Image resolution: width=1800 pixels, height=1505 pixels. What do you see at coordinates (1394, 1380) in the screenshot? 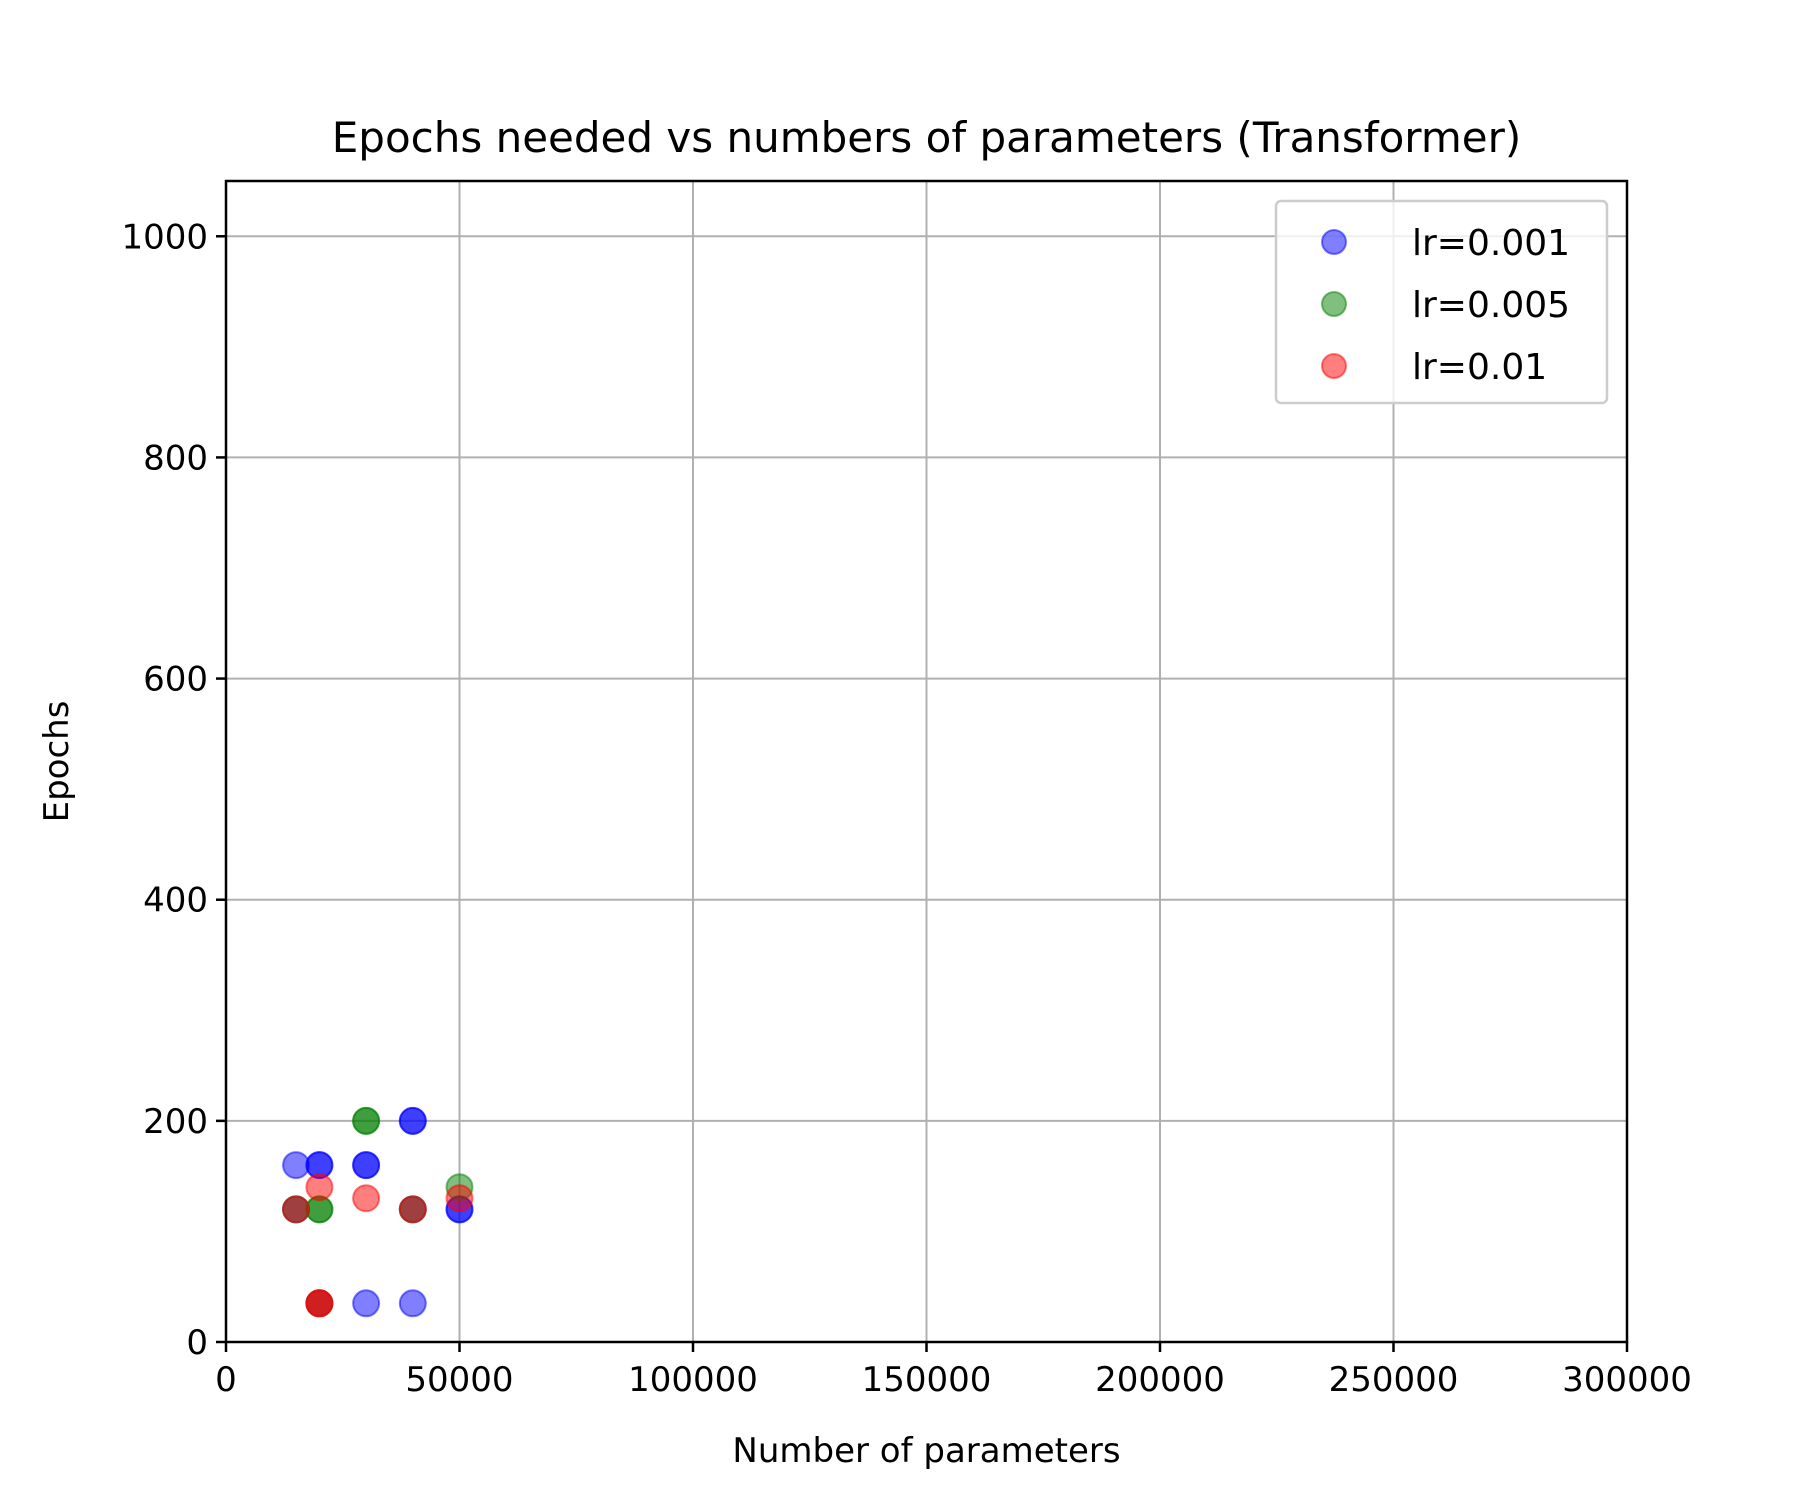
I see `x-tick-label: 250000` at bounding box center [1394, 1380].